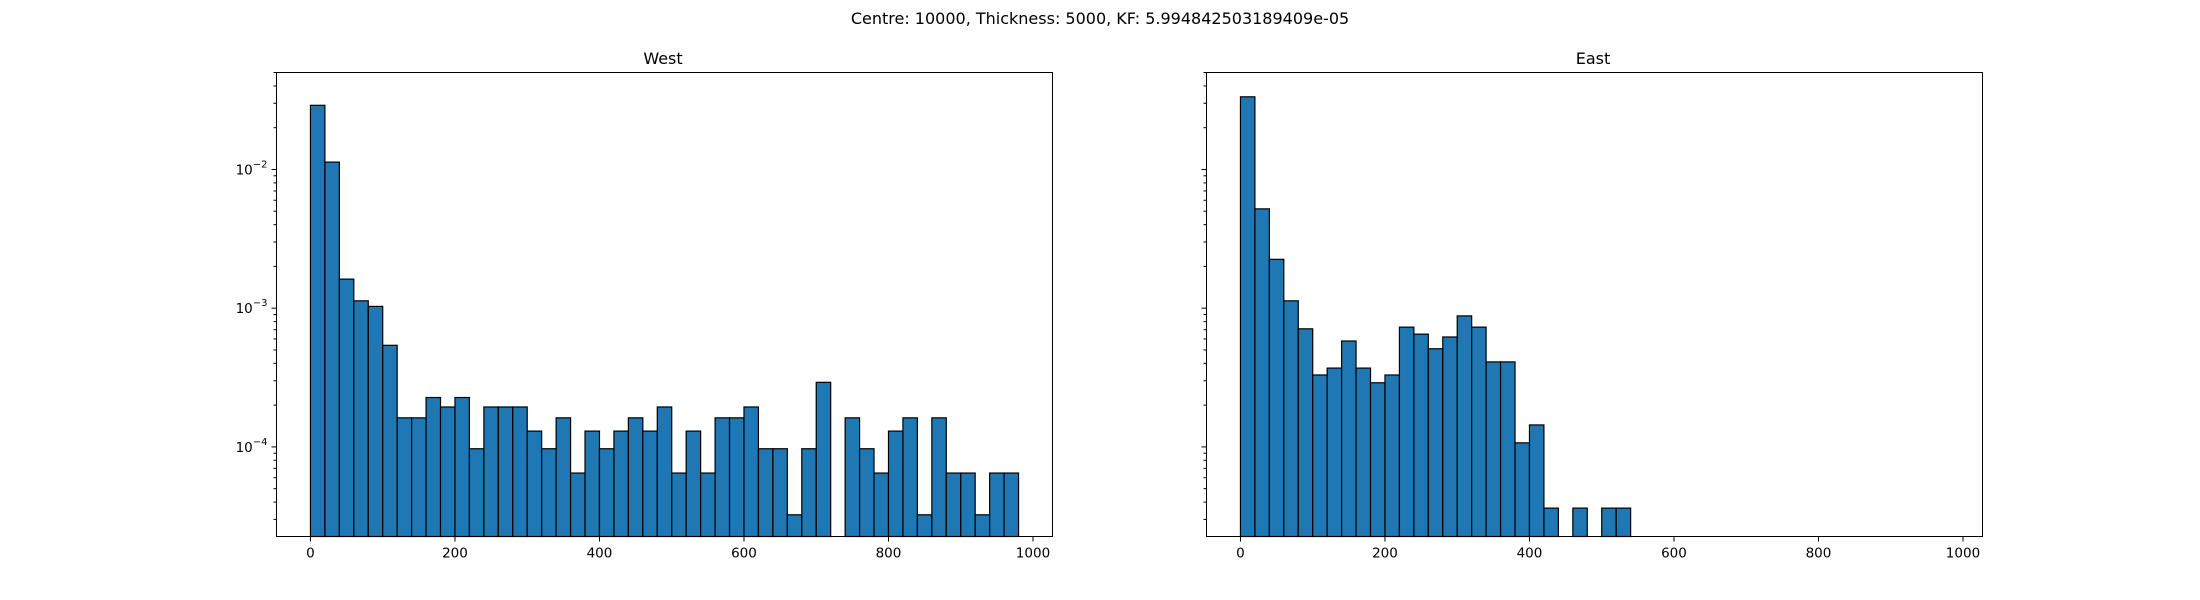 This screenshot has width=2200, height=600. I want to click on west-x-tick-label: 1000, so click(1033, 554).